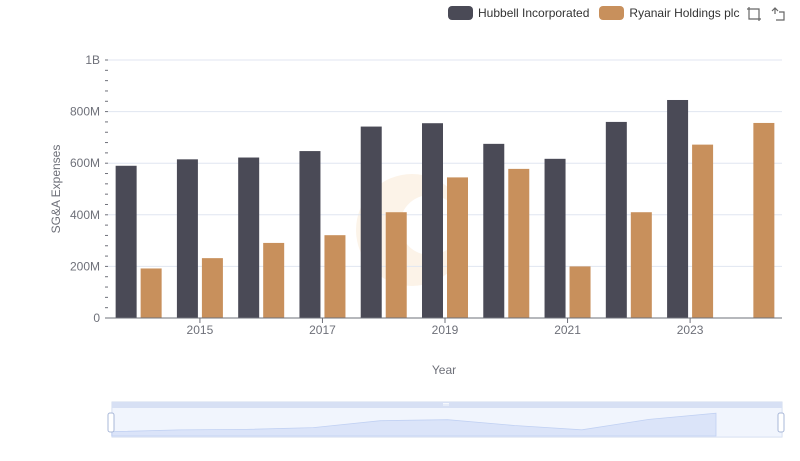 The height and width of the screenshot is (461, 800). Describe the element at coordinates (616, 219) in the screenshot. I see `bar-hubbell-2022` at that location.